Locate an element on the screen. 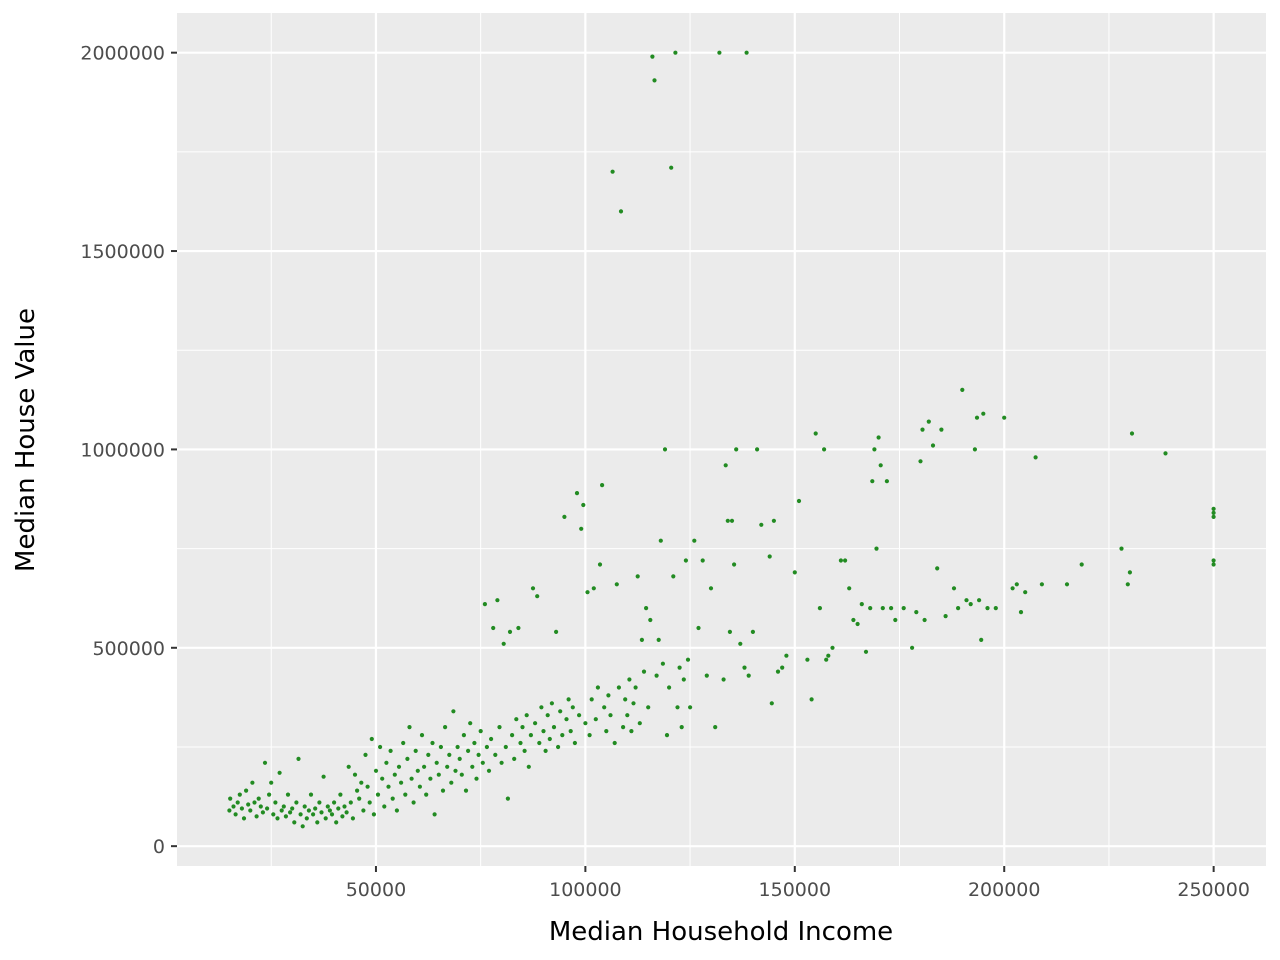  x-tick-label: 250000 is located at coordinates (1213, 890).